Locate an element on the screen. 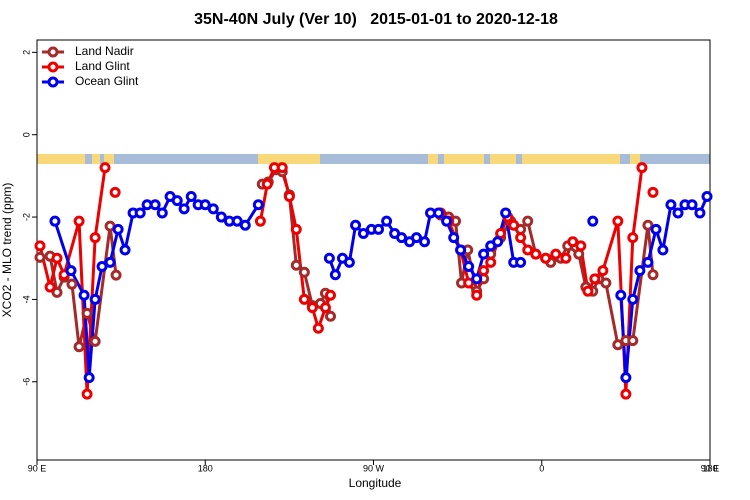 This screenshot has height=500, width=750. legend-label: Land Glint is located at coordinates (102, 66).